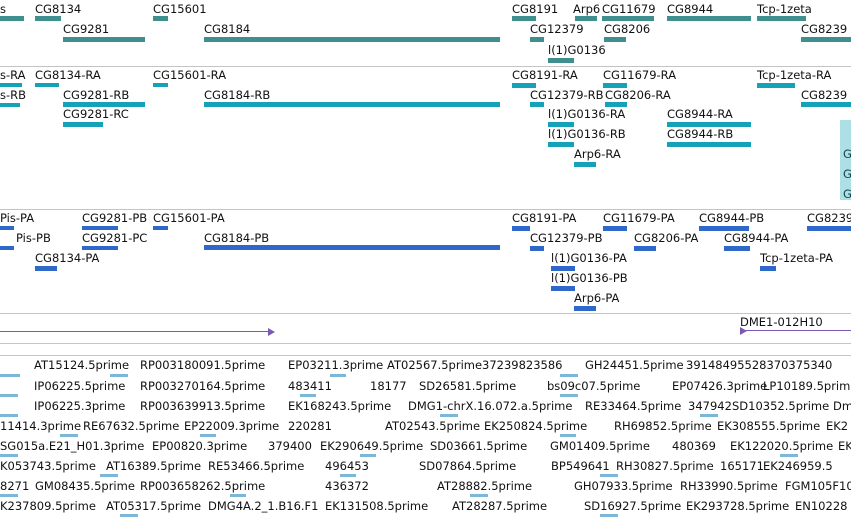 This screenshot has width=851, height=522. I want to click on est-label: AT28882.5prime, so click(485, 486).